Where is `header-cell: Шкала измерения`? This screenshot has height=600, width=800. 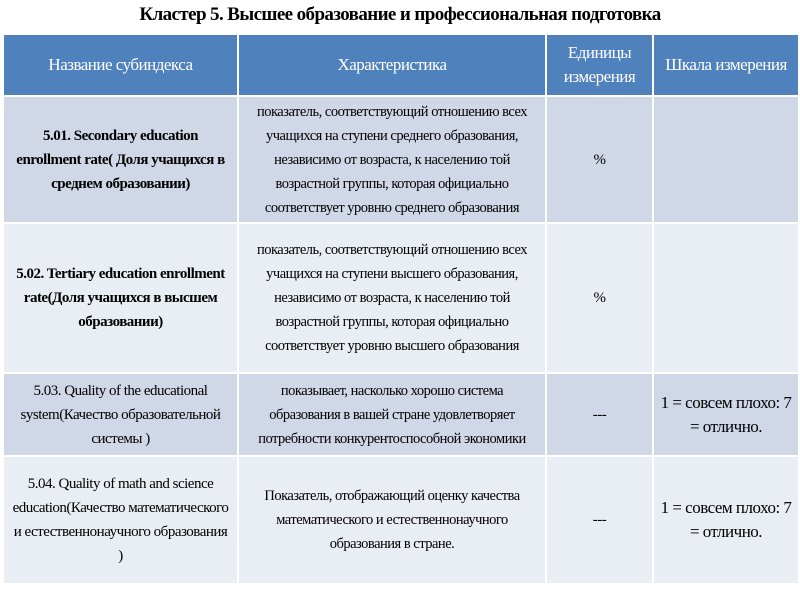
header-cell: Шкала измерения is located at coordinates (726, 65).